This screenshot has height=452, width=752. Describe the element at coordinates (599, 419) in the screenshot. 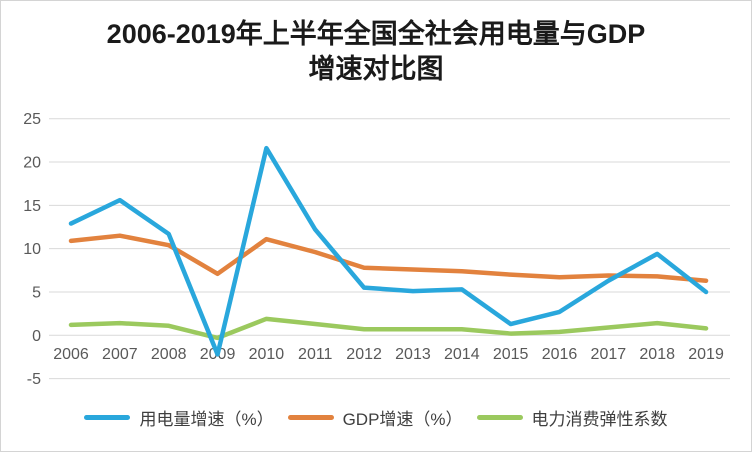

I see `legend-label-elasticity: 电力消费弹性系数` at that location.